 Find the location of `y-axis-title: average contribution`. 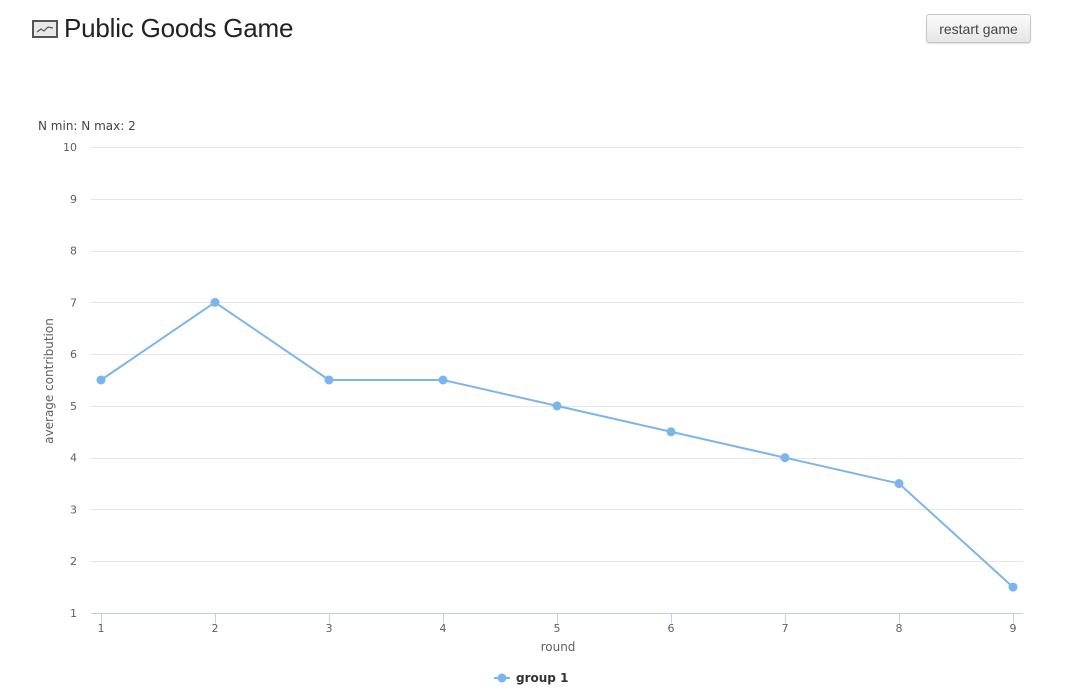

y-axis-title: average contribution is located at coordinates (49, 381).